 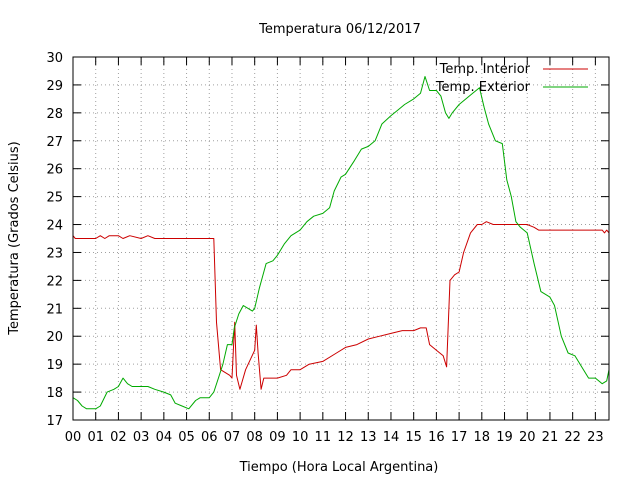 What do you see at coordinates (527, 437) in the screenshot?
I see `x-tick-label: 20` at bounding box center [527, 437].